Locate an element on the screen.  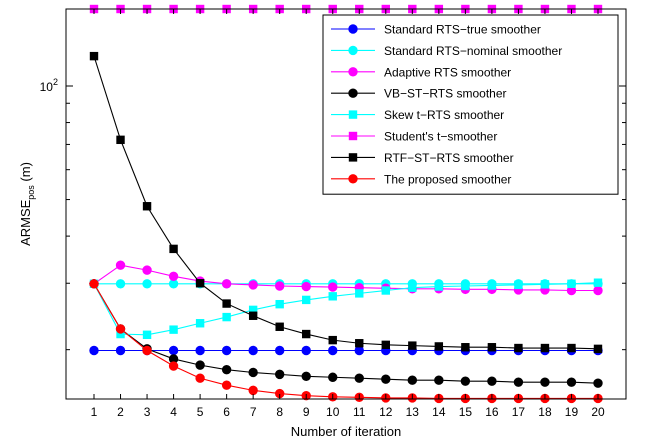
legend-label: RTF−ST−RTS smoother is located at coordinates (449, 158).